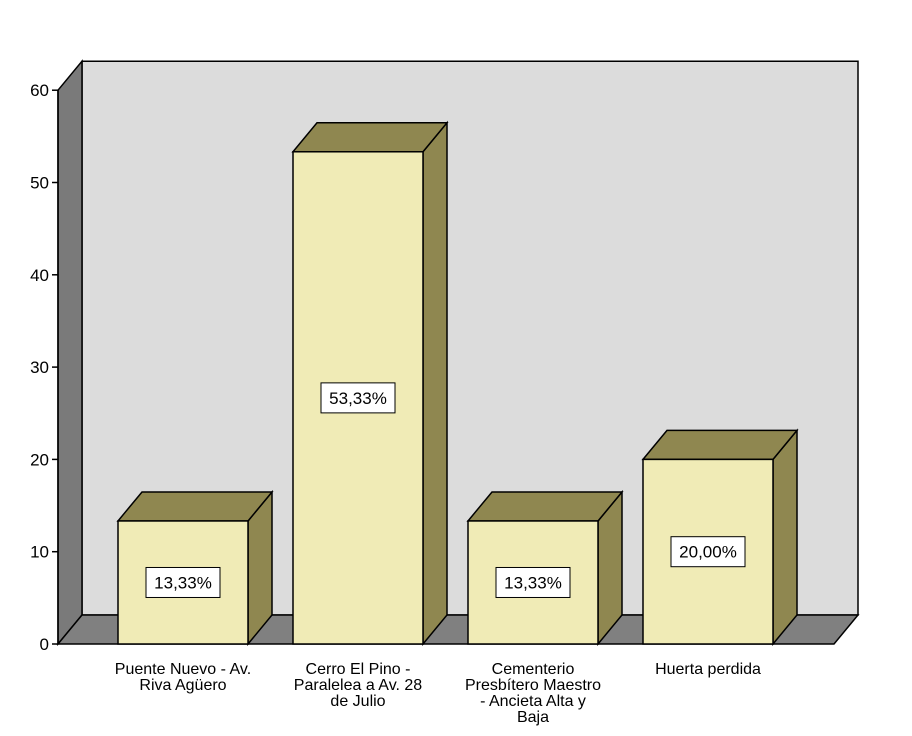 The image size is (912, 736). What do you see at coordinates (182, 685) in the screenshot?
I see `x-tick-label-line: Riva Agüero` at bounding box center [182, 685].